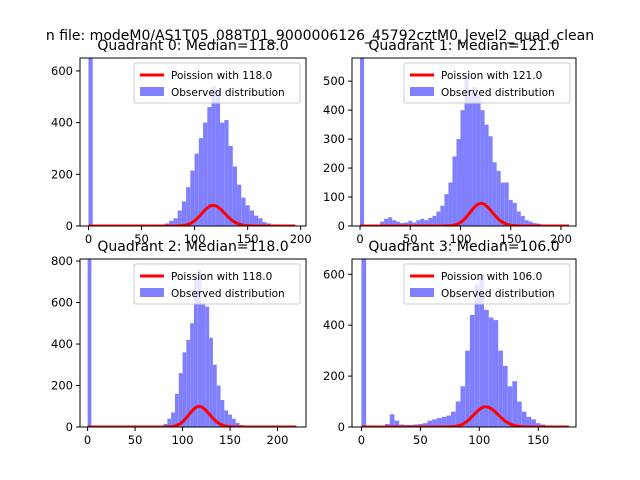  I want to click on legend: Poission with 118.0 Observed distribution, so click(217, 284).